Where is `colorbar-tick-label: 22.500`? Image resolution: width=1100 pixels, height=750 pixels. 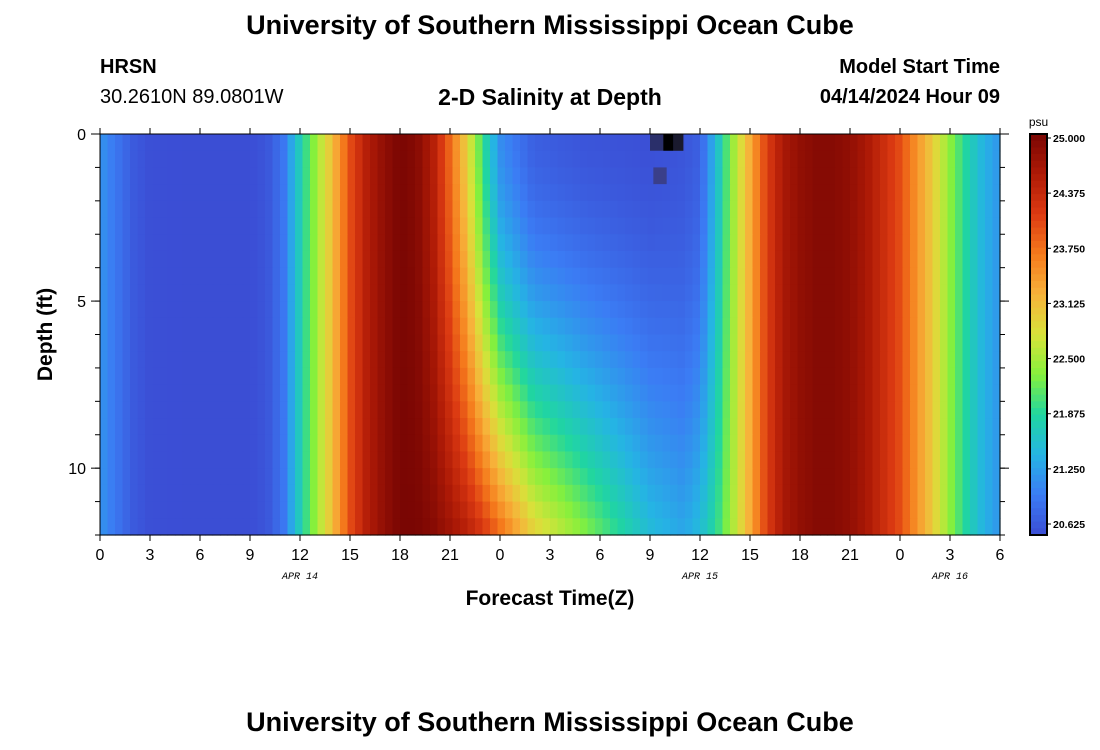
colorbar-tick-label: 22.500 is located at coordinates (1069, 360).